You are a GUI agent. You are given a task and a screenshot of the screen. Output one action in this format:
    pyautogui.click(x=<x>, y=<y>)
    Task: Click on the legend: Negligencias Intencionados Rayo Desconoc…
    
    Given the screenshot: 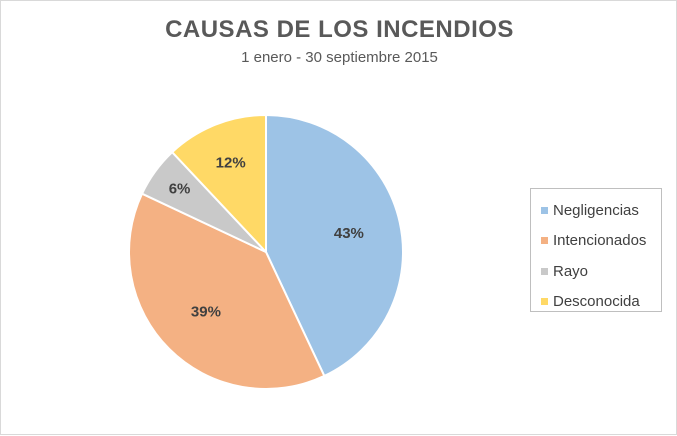 What is the action you would take?
    pyautogui.click(x=596, y=250)
    